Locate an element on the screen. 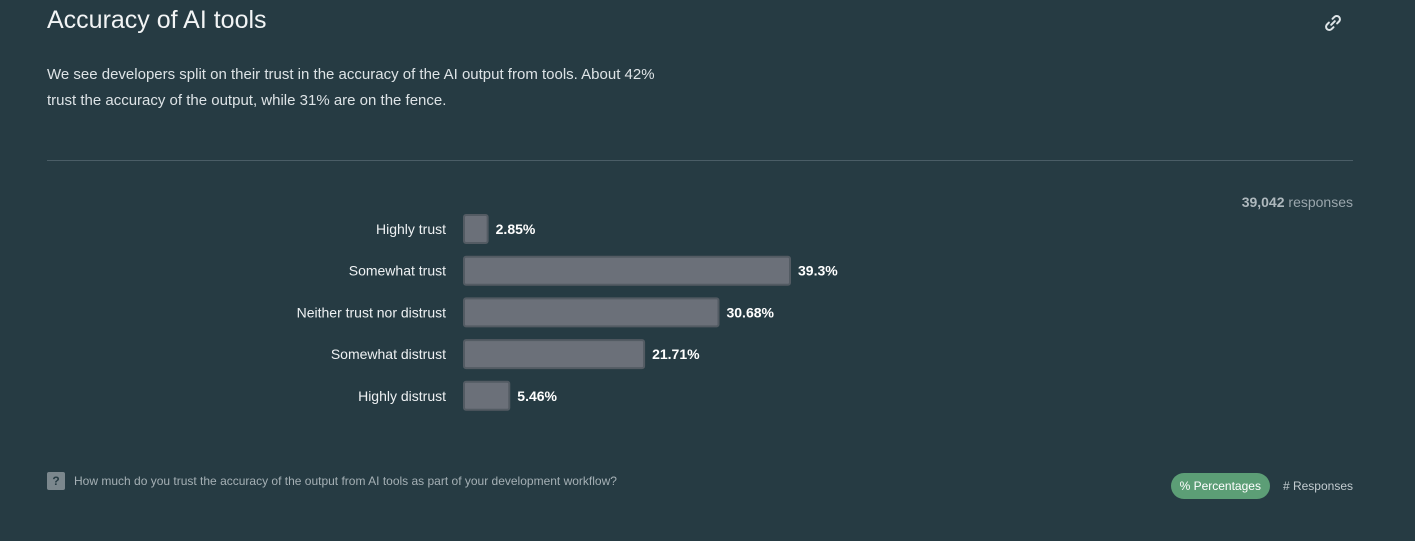 This screenshot has height=541, width=1415. divider is located at coordinates (700, 160).